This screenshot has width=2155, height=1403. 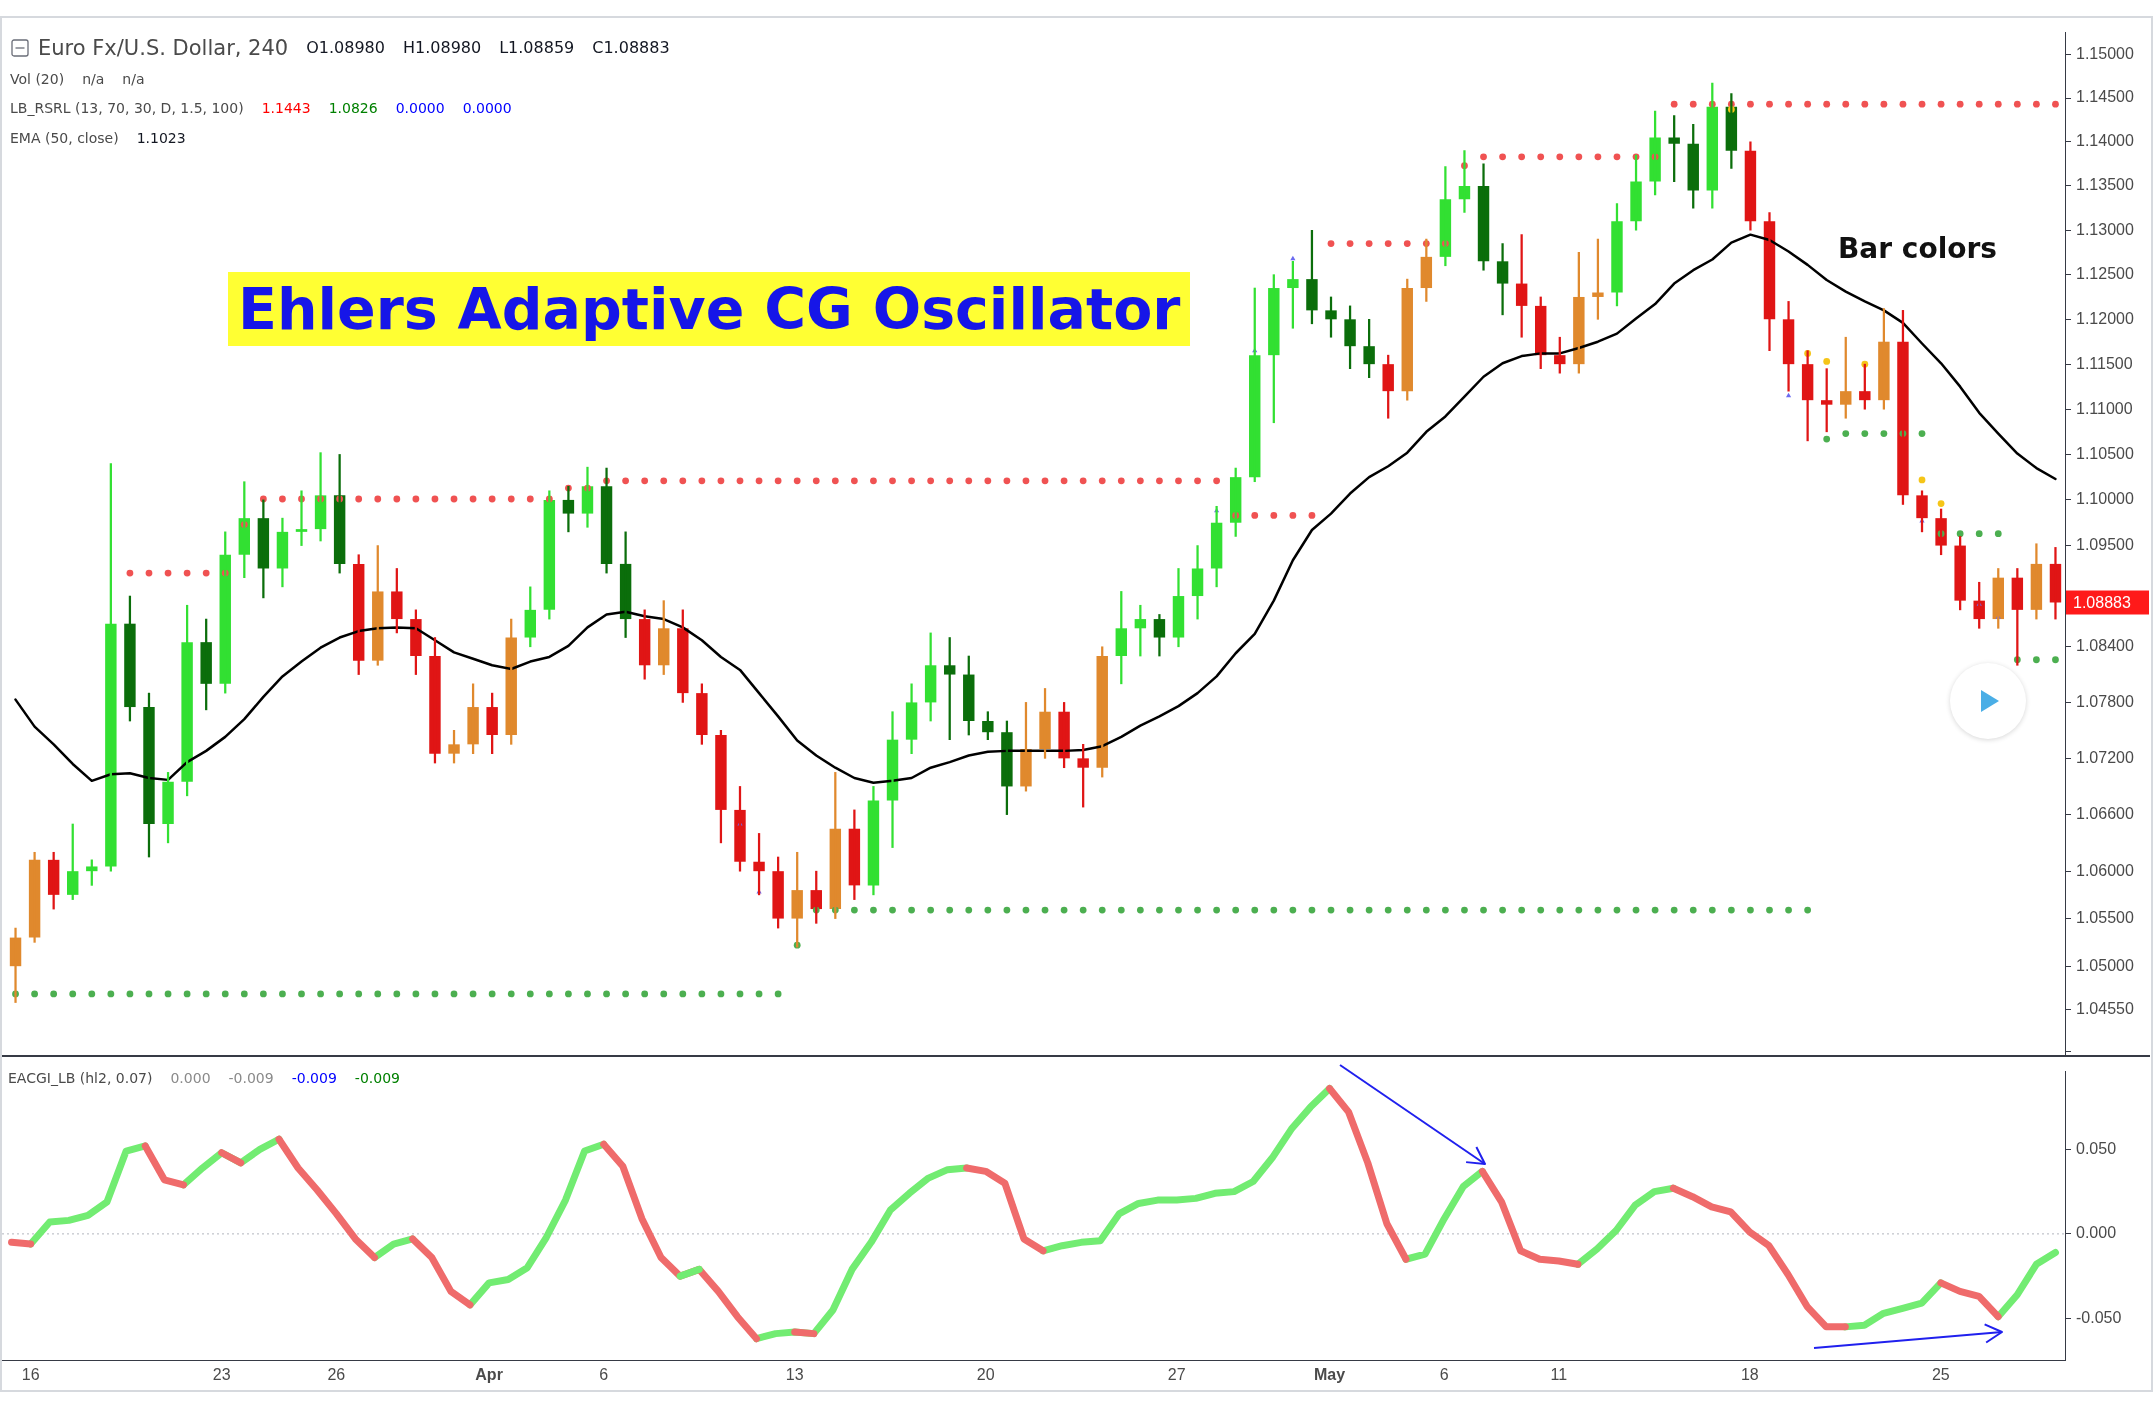 I want to click on y-tick-label: 1.11000, so click(x=2104, y=408).